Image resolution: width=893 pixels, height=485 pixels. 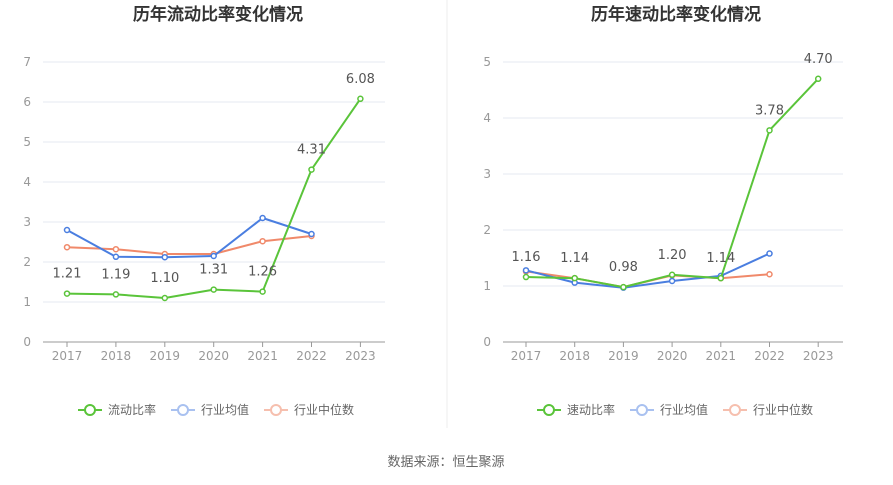 I want to click on data-label: 6.08, so click(x=360, y=79).